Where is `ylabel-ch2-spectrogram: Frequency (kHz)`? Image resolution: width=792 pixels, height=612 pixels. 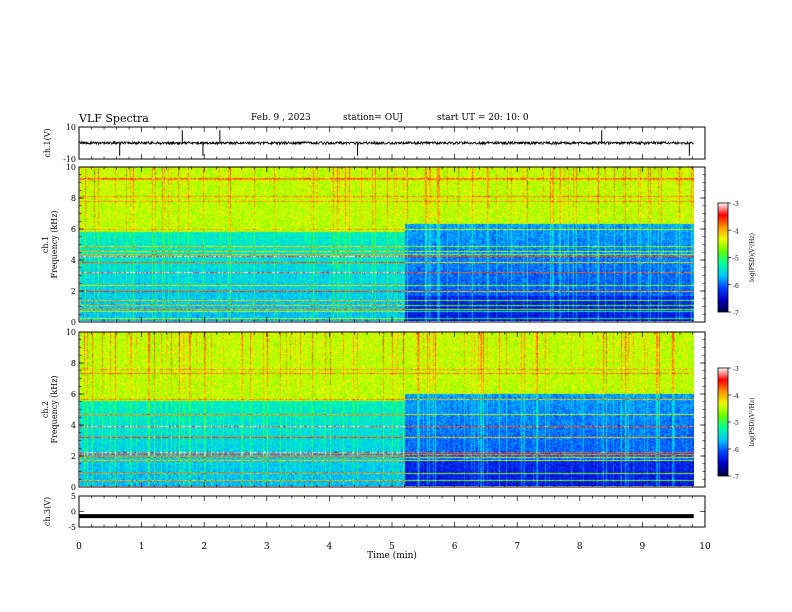
ylabel-ch2-spectrogram: Frequency (kHz) is located at coordinates (54, 409).